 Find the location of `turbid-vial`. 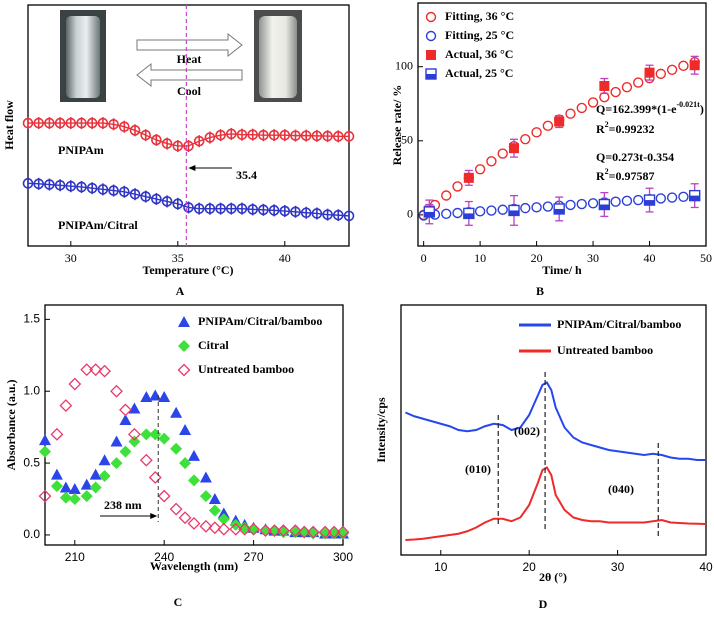

turbid-vial is located at coordinates (278, 57).